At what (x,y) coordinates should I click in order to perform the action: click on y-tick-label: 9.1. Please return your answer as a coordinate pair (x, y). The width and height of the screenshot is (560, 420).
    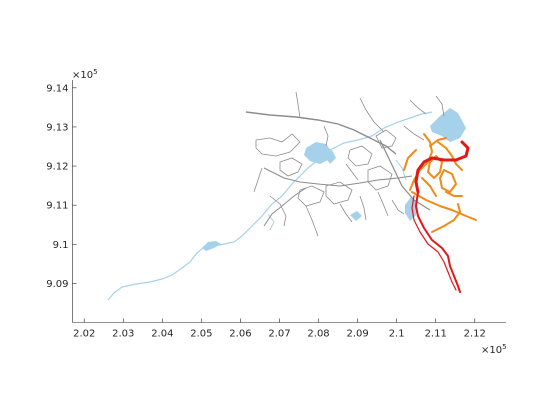
    Looking at the image, I should click on (61, 245).